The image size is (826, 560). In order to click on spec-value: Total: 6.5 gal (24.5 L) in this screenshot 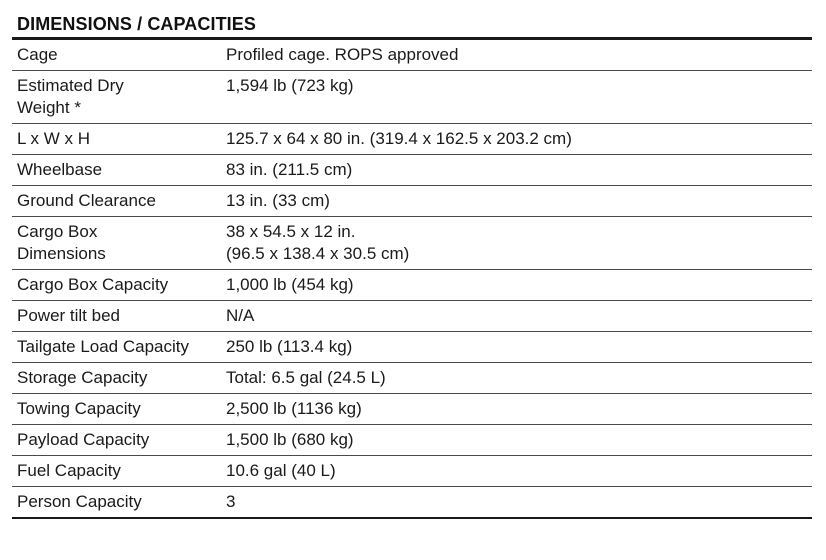, I will do `click(516, 378)`.